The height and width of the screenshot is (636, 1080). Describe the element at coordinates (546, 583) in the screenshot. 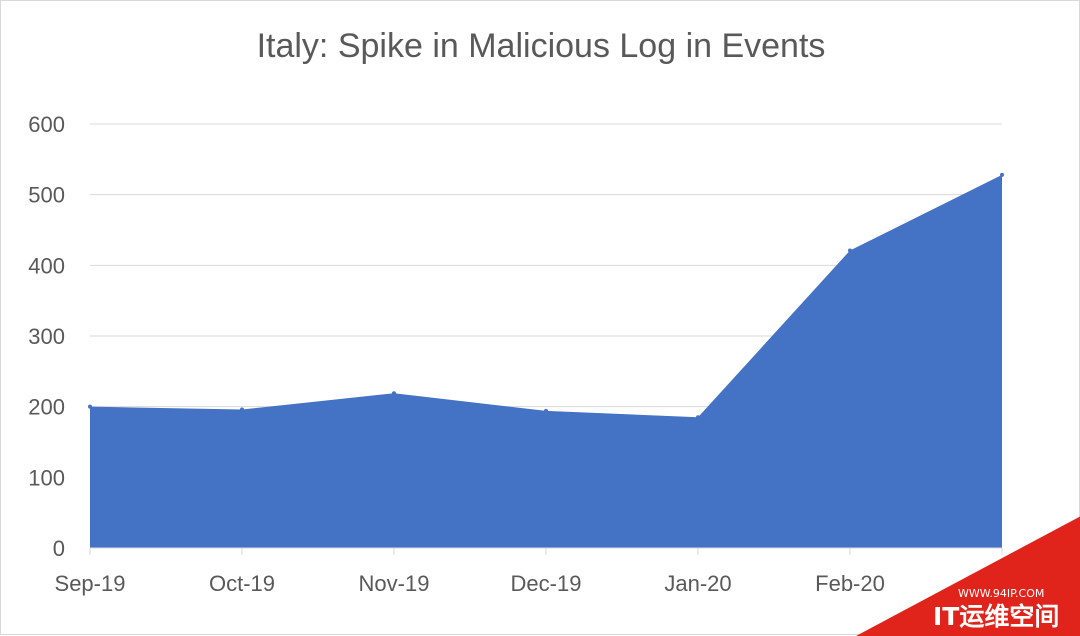

I see `x-tick-label: Dec-19` at that location.